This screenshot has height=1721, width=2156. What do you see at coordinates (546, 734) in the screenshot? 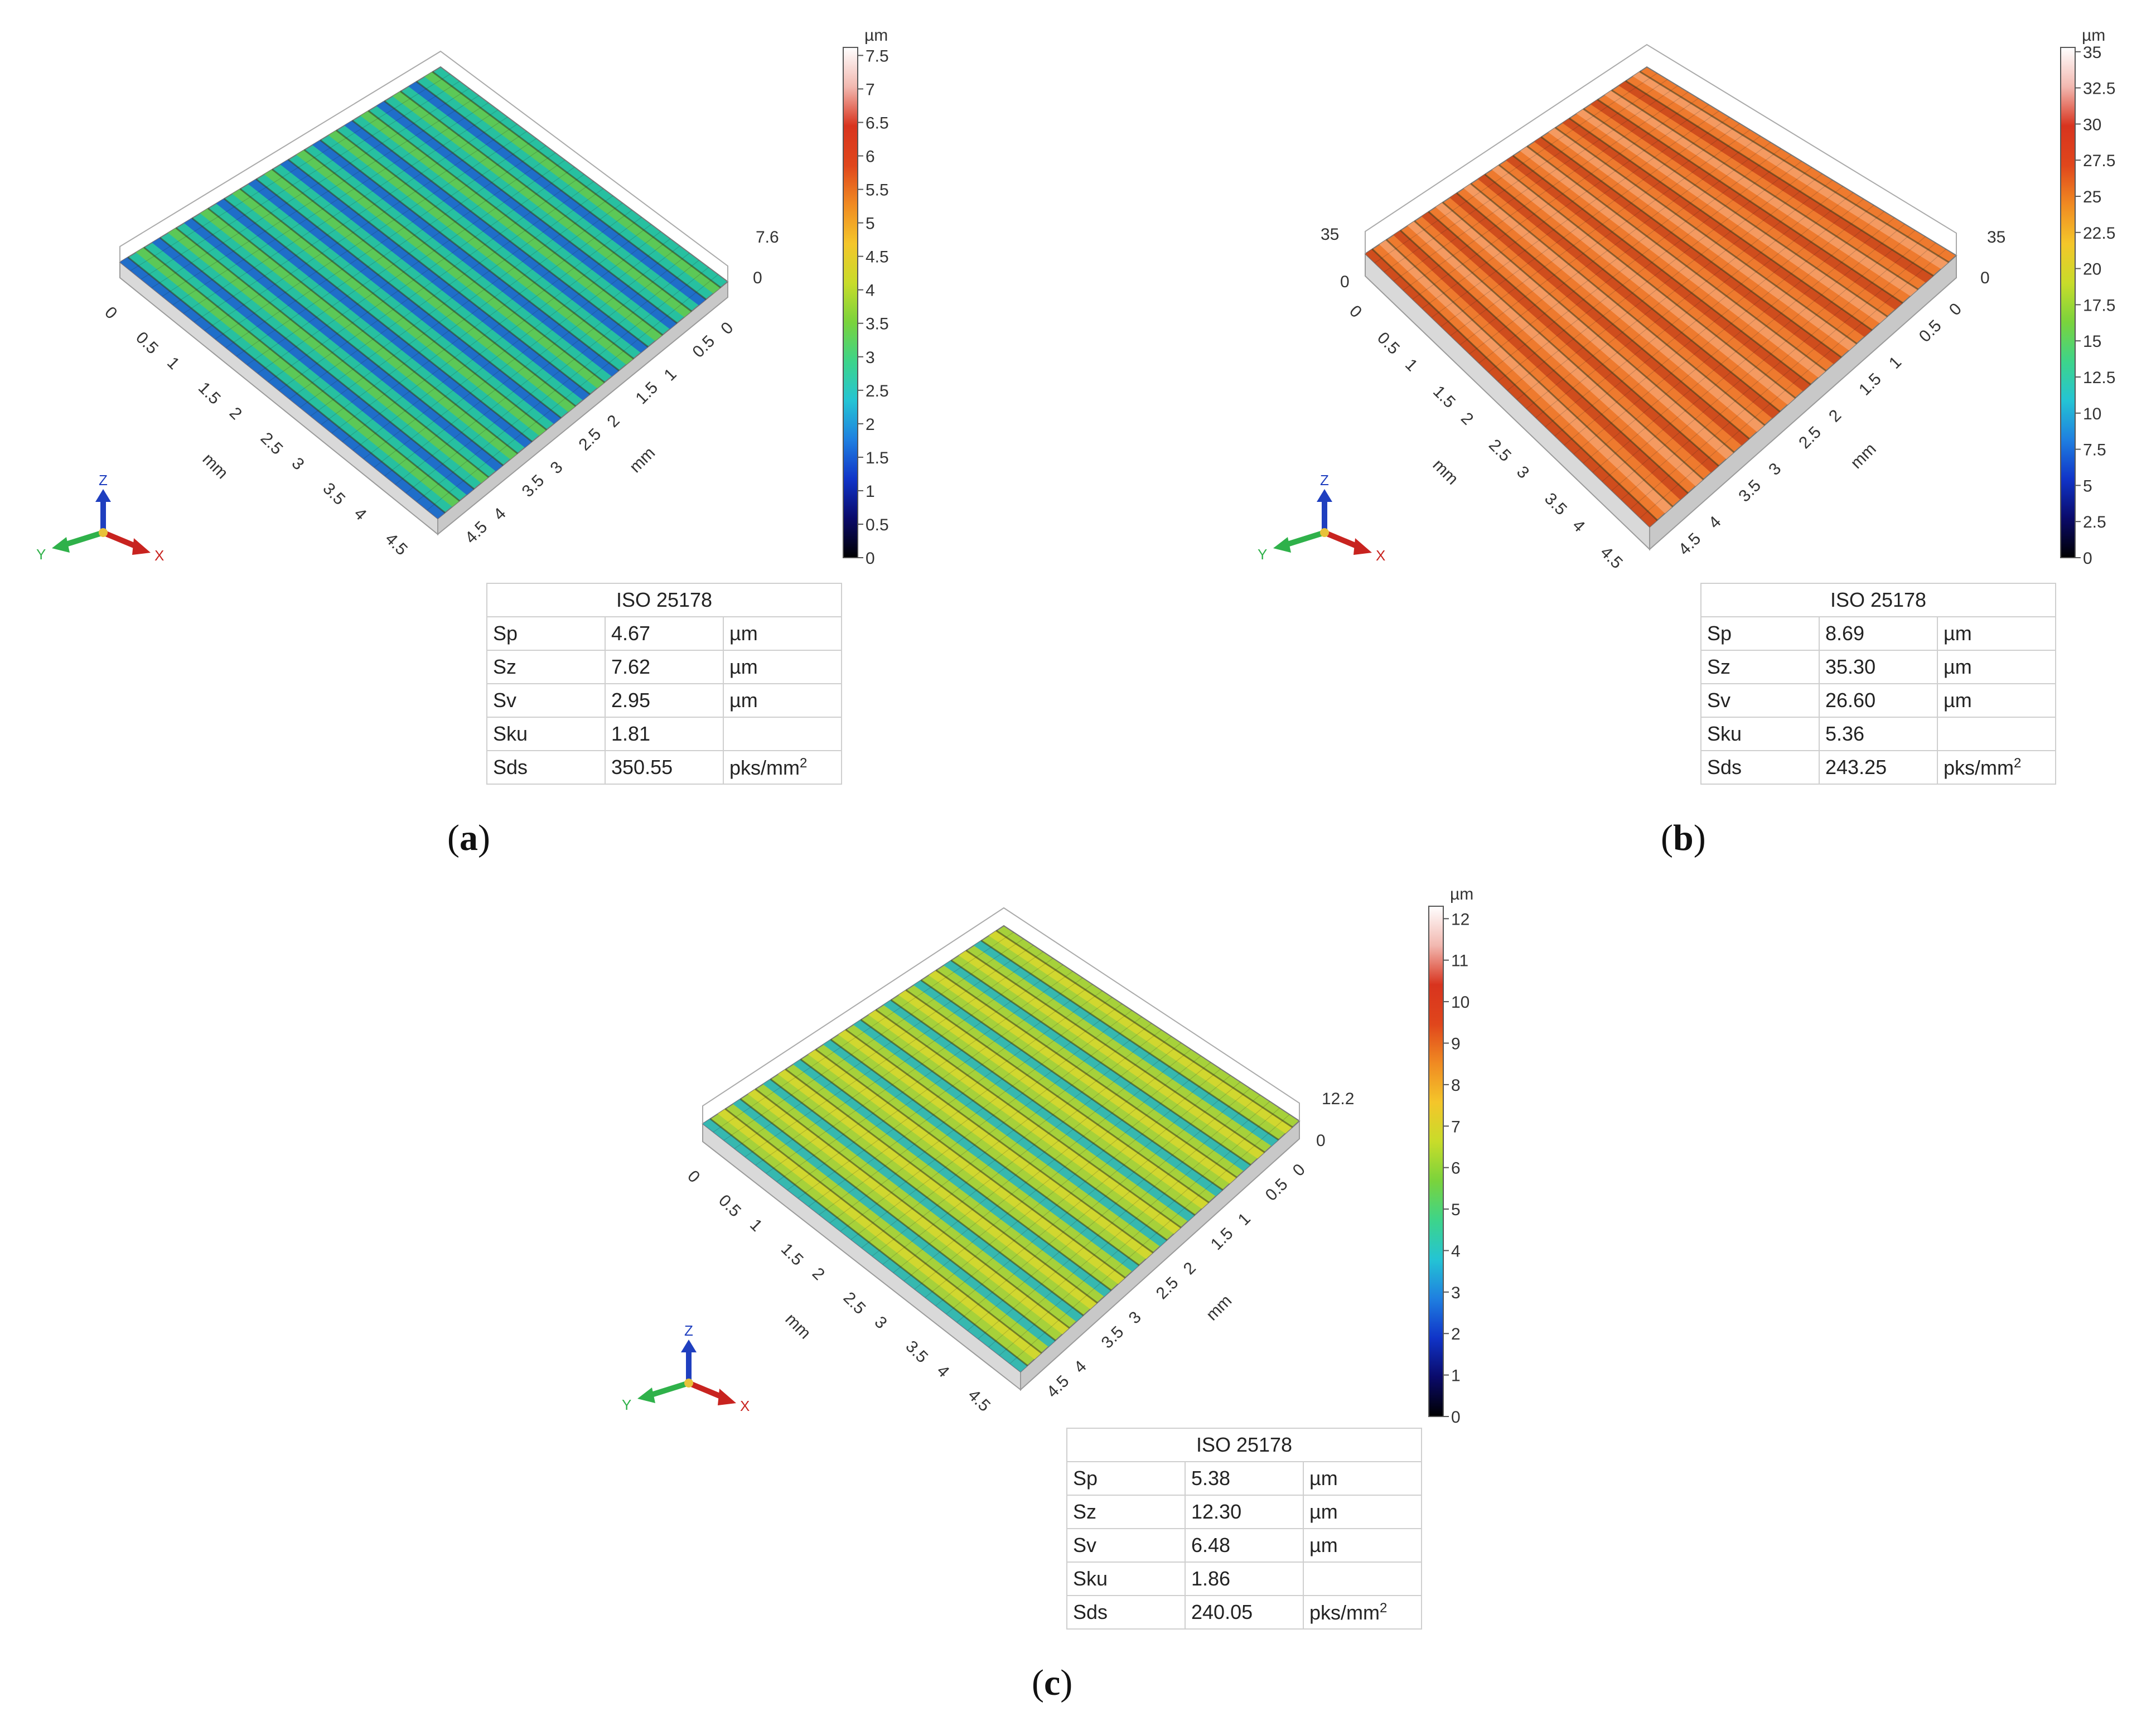
I see `param-name: Sku` at bounding box center [546, 734].